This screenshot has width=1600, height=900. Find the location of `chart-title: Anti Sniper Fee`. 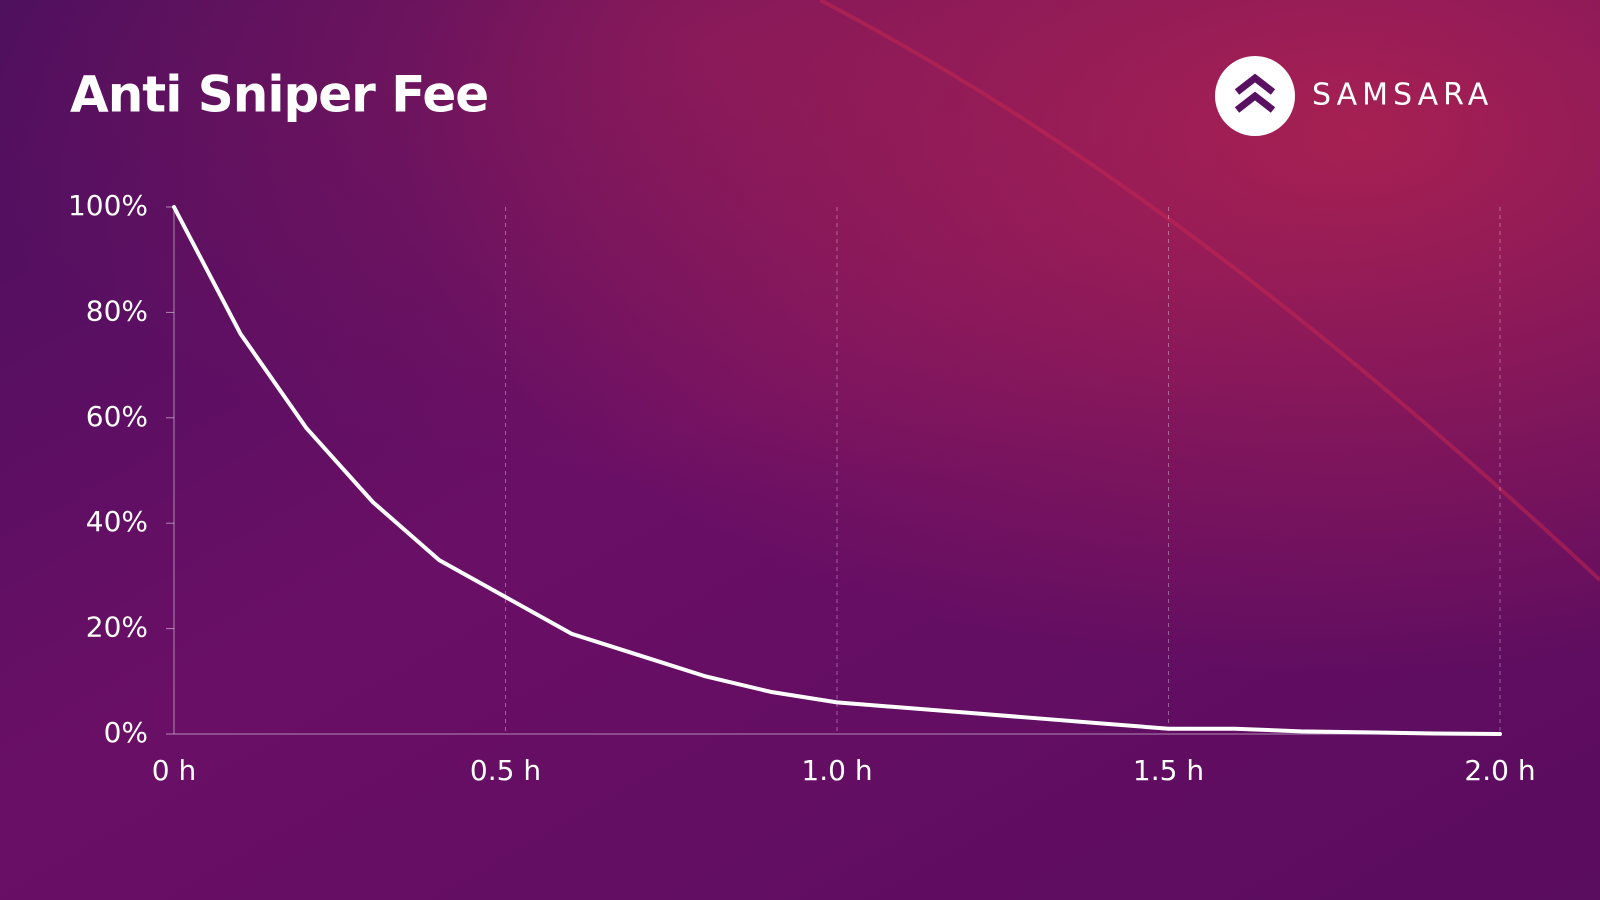

chart-title: Anti Sniper Fee is located at coordinates (279, 95).